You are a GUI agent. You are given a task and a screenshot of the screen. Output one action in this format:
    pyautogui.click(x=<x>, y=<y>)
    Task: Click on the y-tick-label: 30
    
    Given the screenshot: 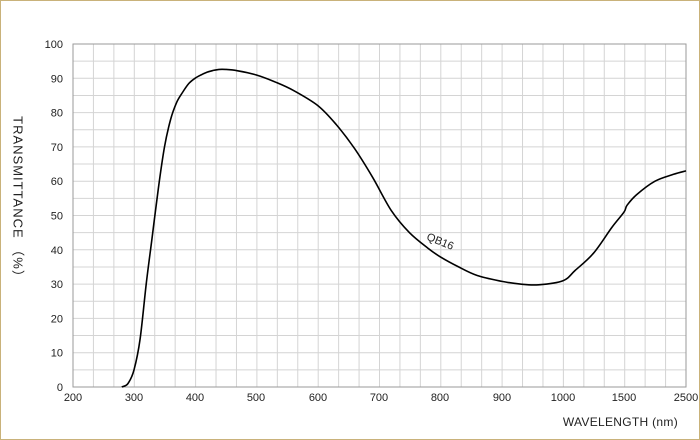 What is the action you would take?
    pyautogui.click(x=57, y=285)
    